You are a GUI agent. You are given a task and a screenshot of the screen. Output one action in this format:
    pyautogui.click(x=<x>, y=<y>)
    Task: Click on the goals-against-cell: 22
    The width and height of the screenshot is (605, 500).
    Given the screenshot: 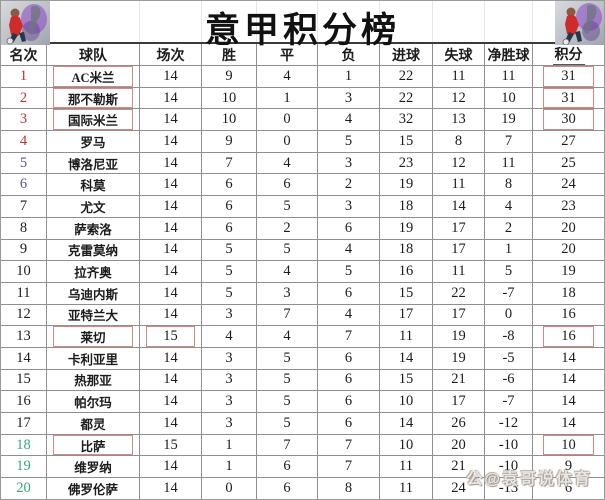 What is the action you would take?
    pyautogui.click(x=459, y=293)
    